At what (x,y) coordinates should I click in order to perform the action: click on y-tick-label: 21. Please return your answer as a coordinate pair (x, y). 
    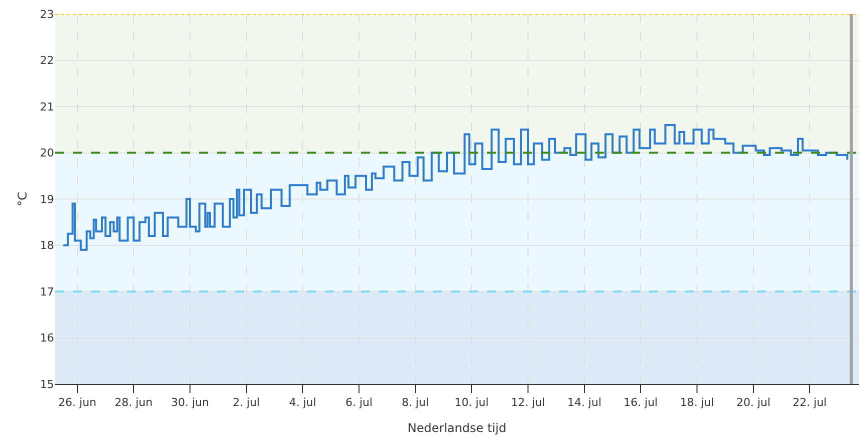
    Looking at the image, I should click on (47, 107).